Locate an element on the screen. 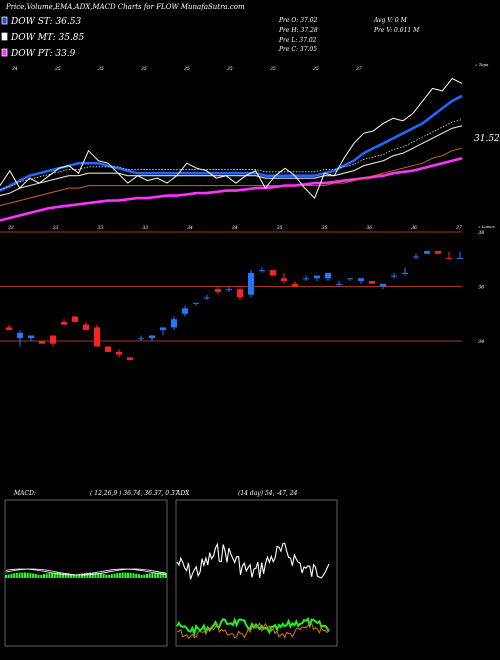 The image size is (500, 660). pre-open: Pre O: 37.02 is located at coordinates (298, 20).